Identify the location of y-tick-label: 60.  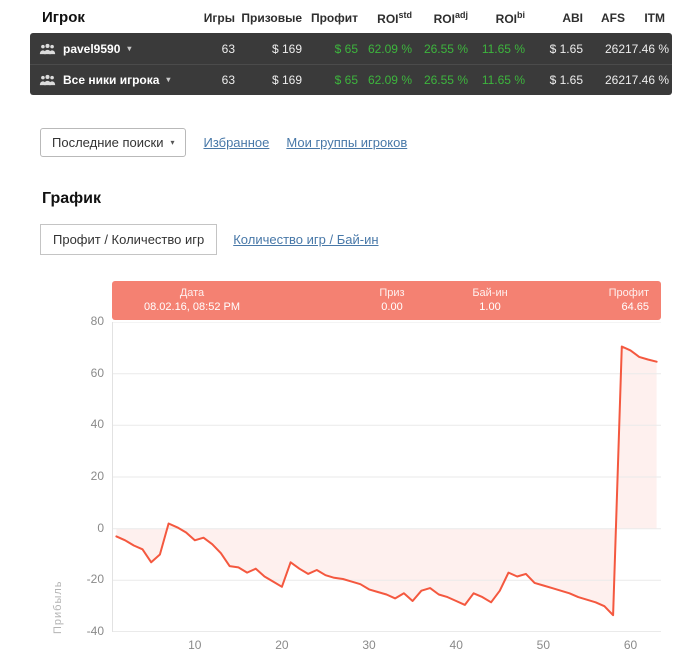
(97, 372).